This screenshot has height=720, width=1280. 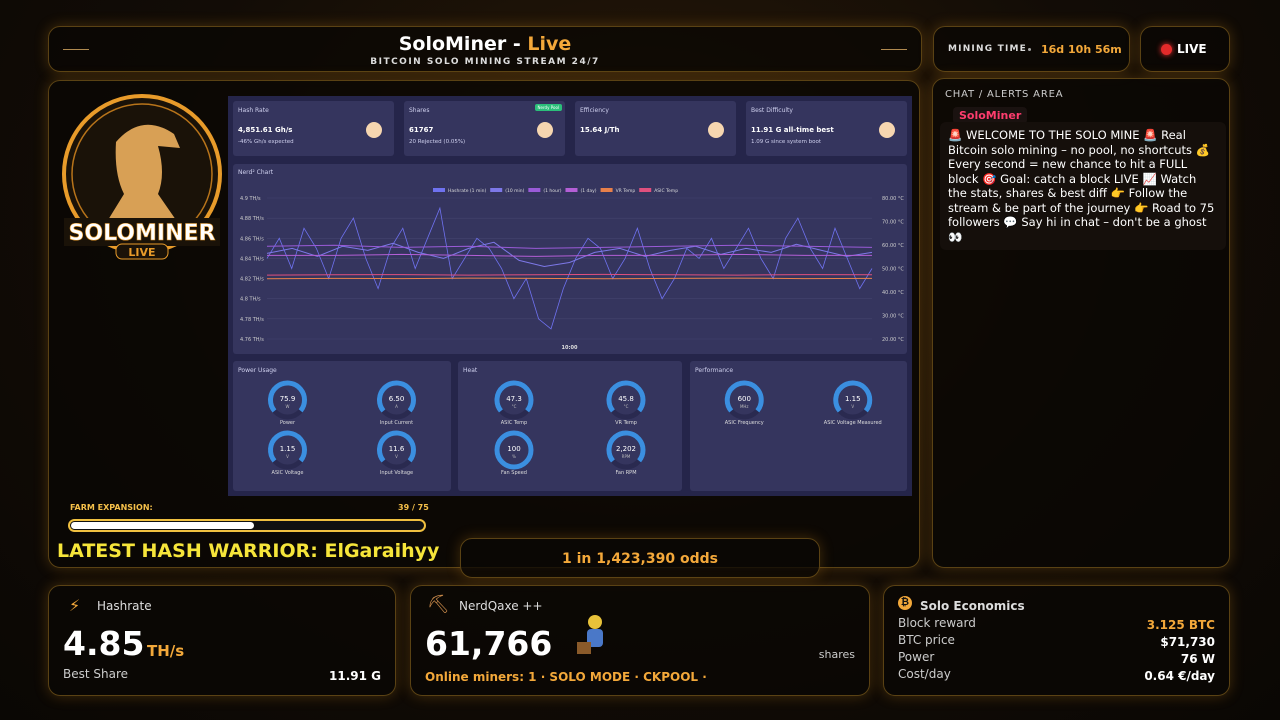 What do you see at coordinates (459, 44) in the screenshot?
I see `title: SoloMiner -` at bounding box center [459, 44].